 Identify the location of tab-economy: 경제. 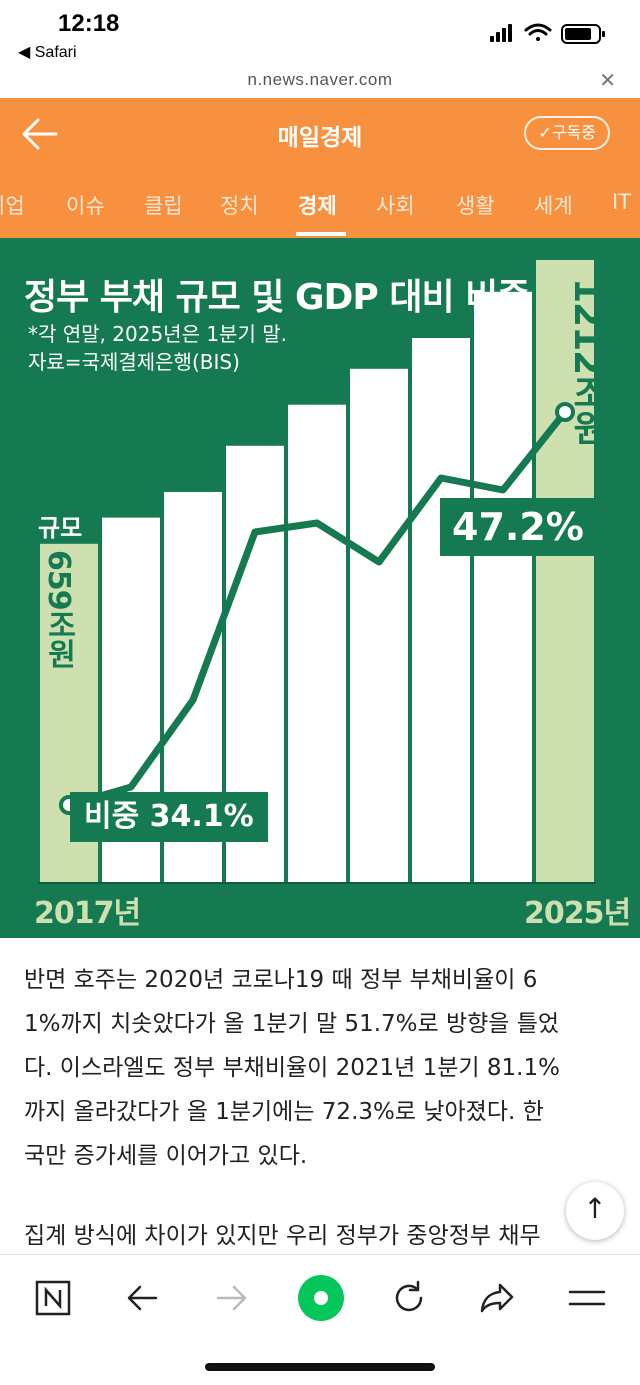
(317, 206).